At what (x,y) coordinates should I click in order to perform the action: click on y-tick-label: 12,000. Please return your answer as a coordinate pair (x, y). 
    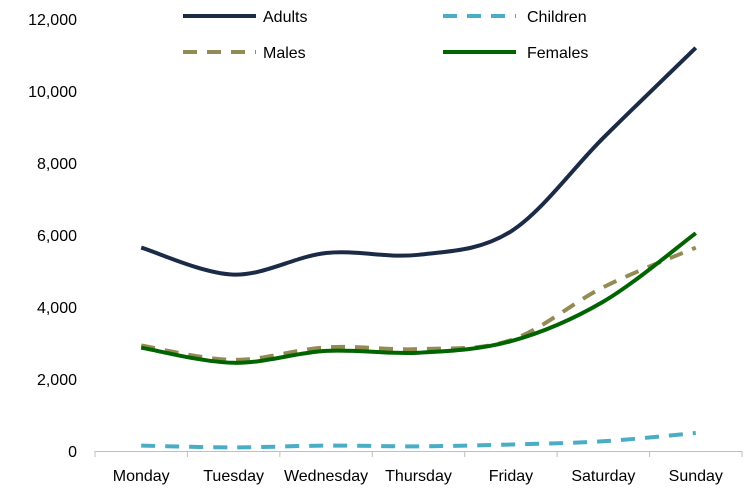
    Looking at the image, I should click on (52, 20).